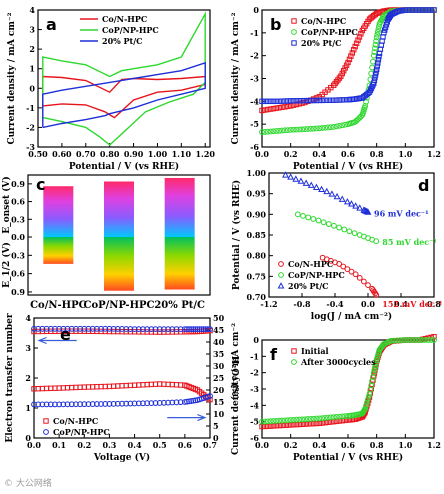  What do you see at coordinates (219, 366) in the screenshot?
I see `y-right-tick-label: 30` at bounding box center [219, 366].